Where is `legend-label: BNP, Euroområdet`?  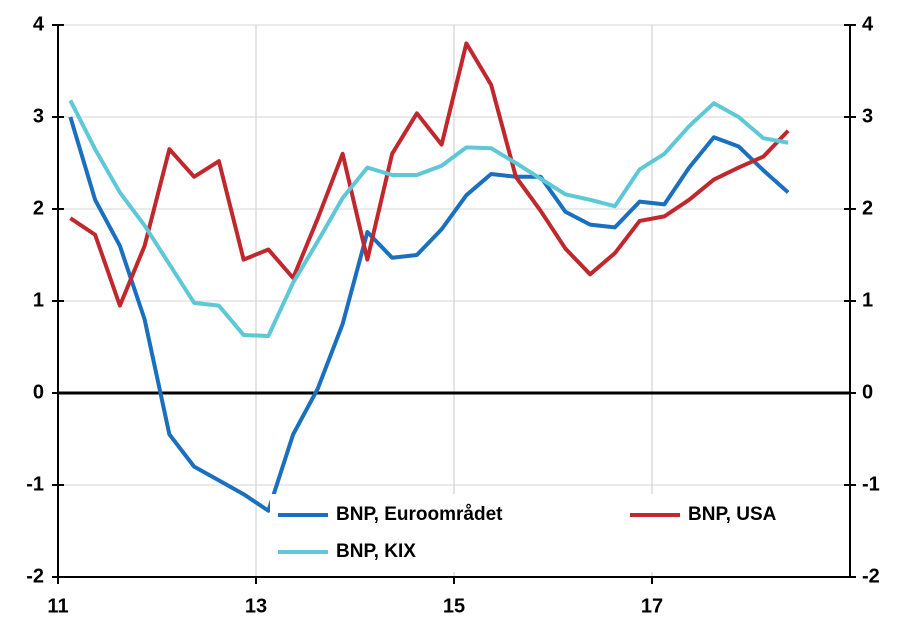 legend-label: BNP, Euroområdet is located at coordinates (419, 514).